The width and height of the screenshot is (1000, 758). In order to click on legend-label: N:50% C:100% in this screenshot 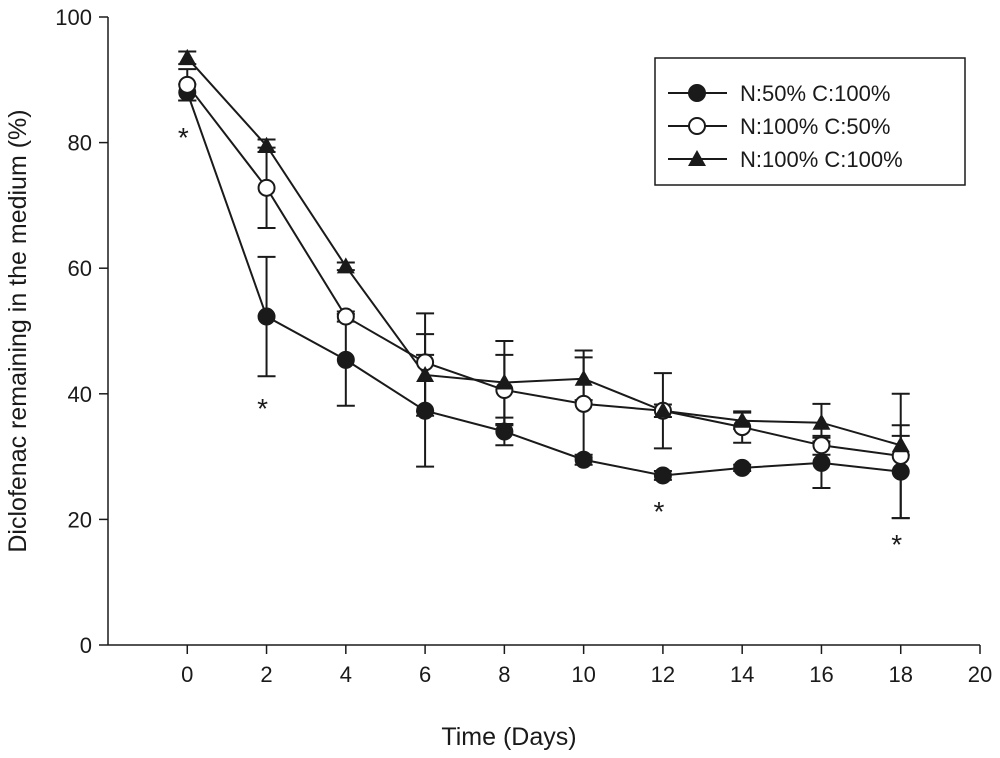, I will do `click(815, 93)`.